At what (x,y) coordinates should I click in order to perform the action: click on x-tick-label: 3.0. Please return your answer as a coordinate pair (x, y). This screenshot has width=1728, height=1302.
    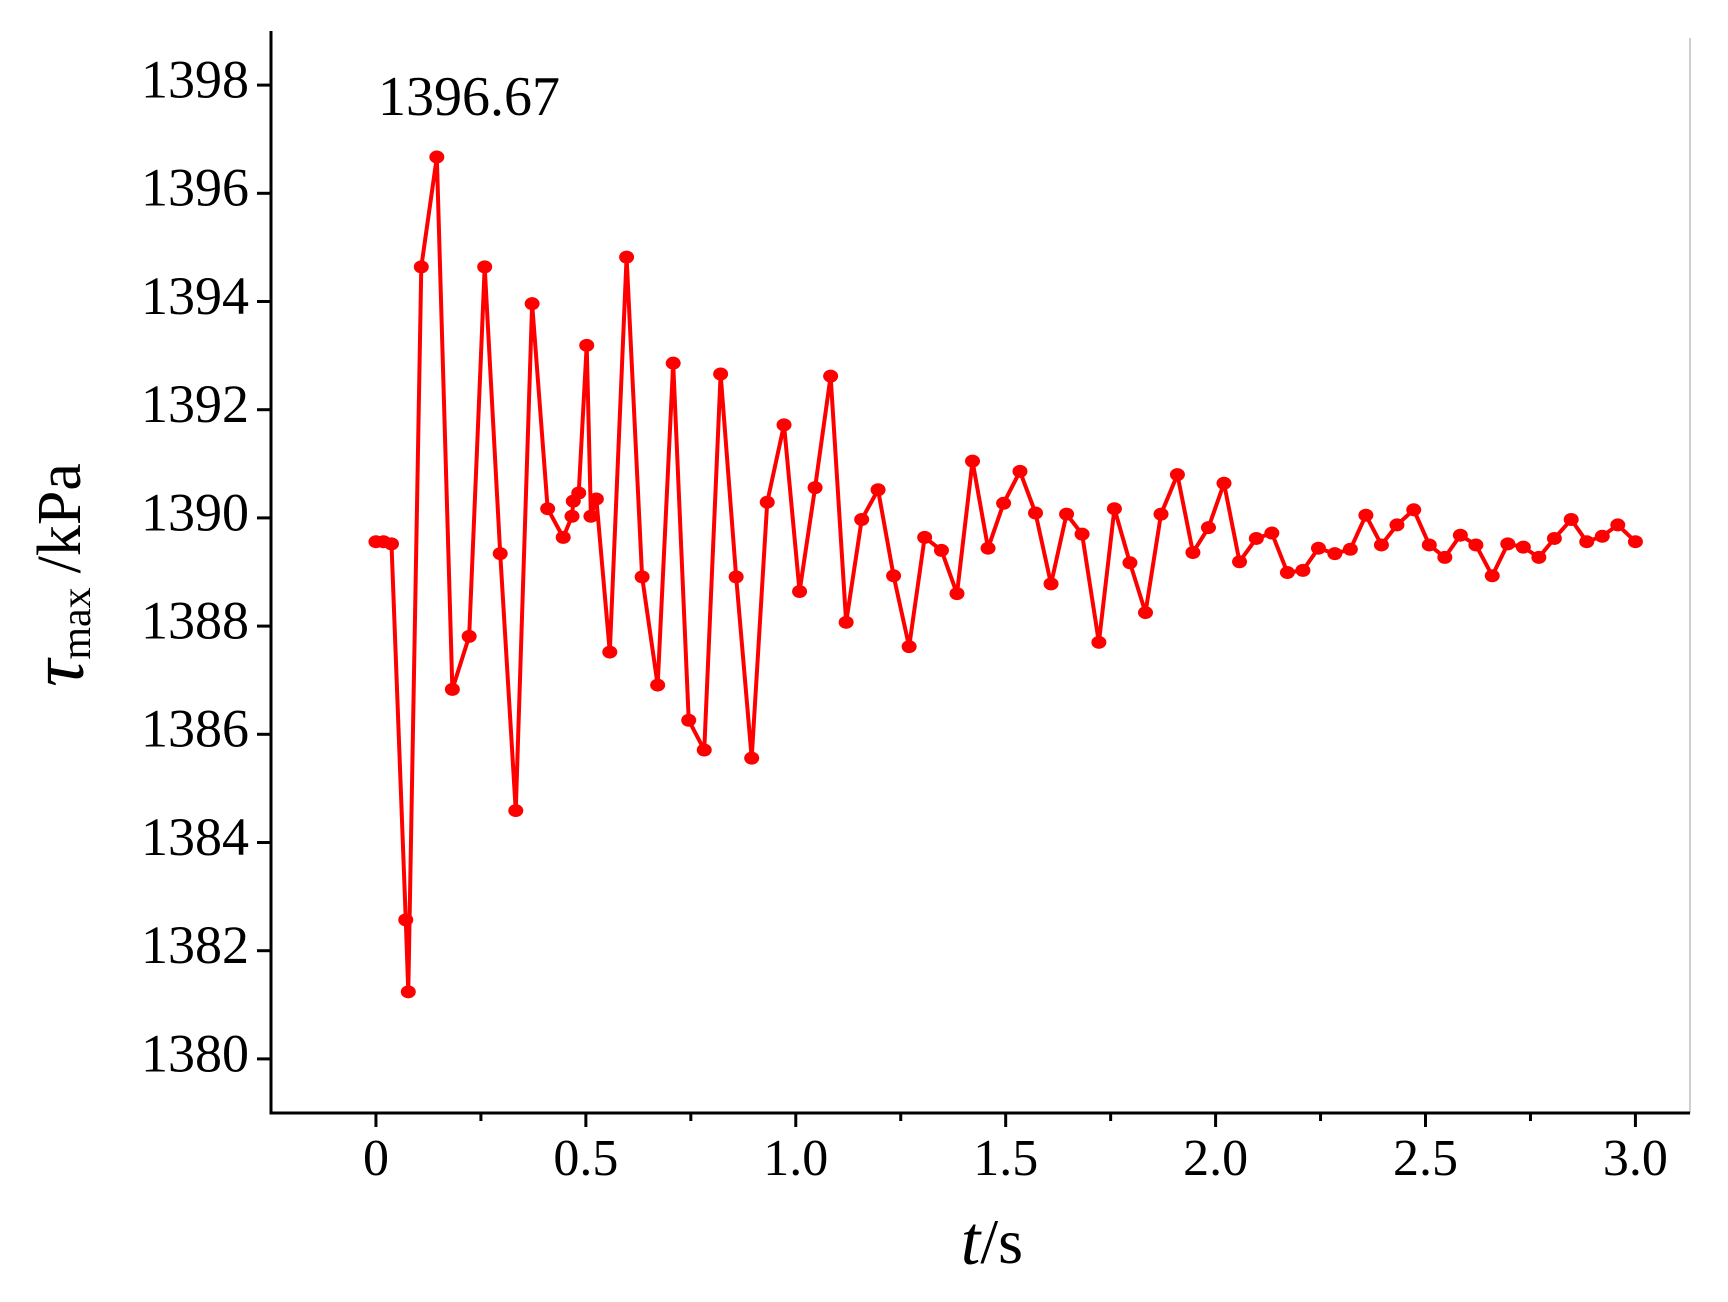
    Looking at the image, I should click on (1635, 1158).